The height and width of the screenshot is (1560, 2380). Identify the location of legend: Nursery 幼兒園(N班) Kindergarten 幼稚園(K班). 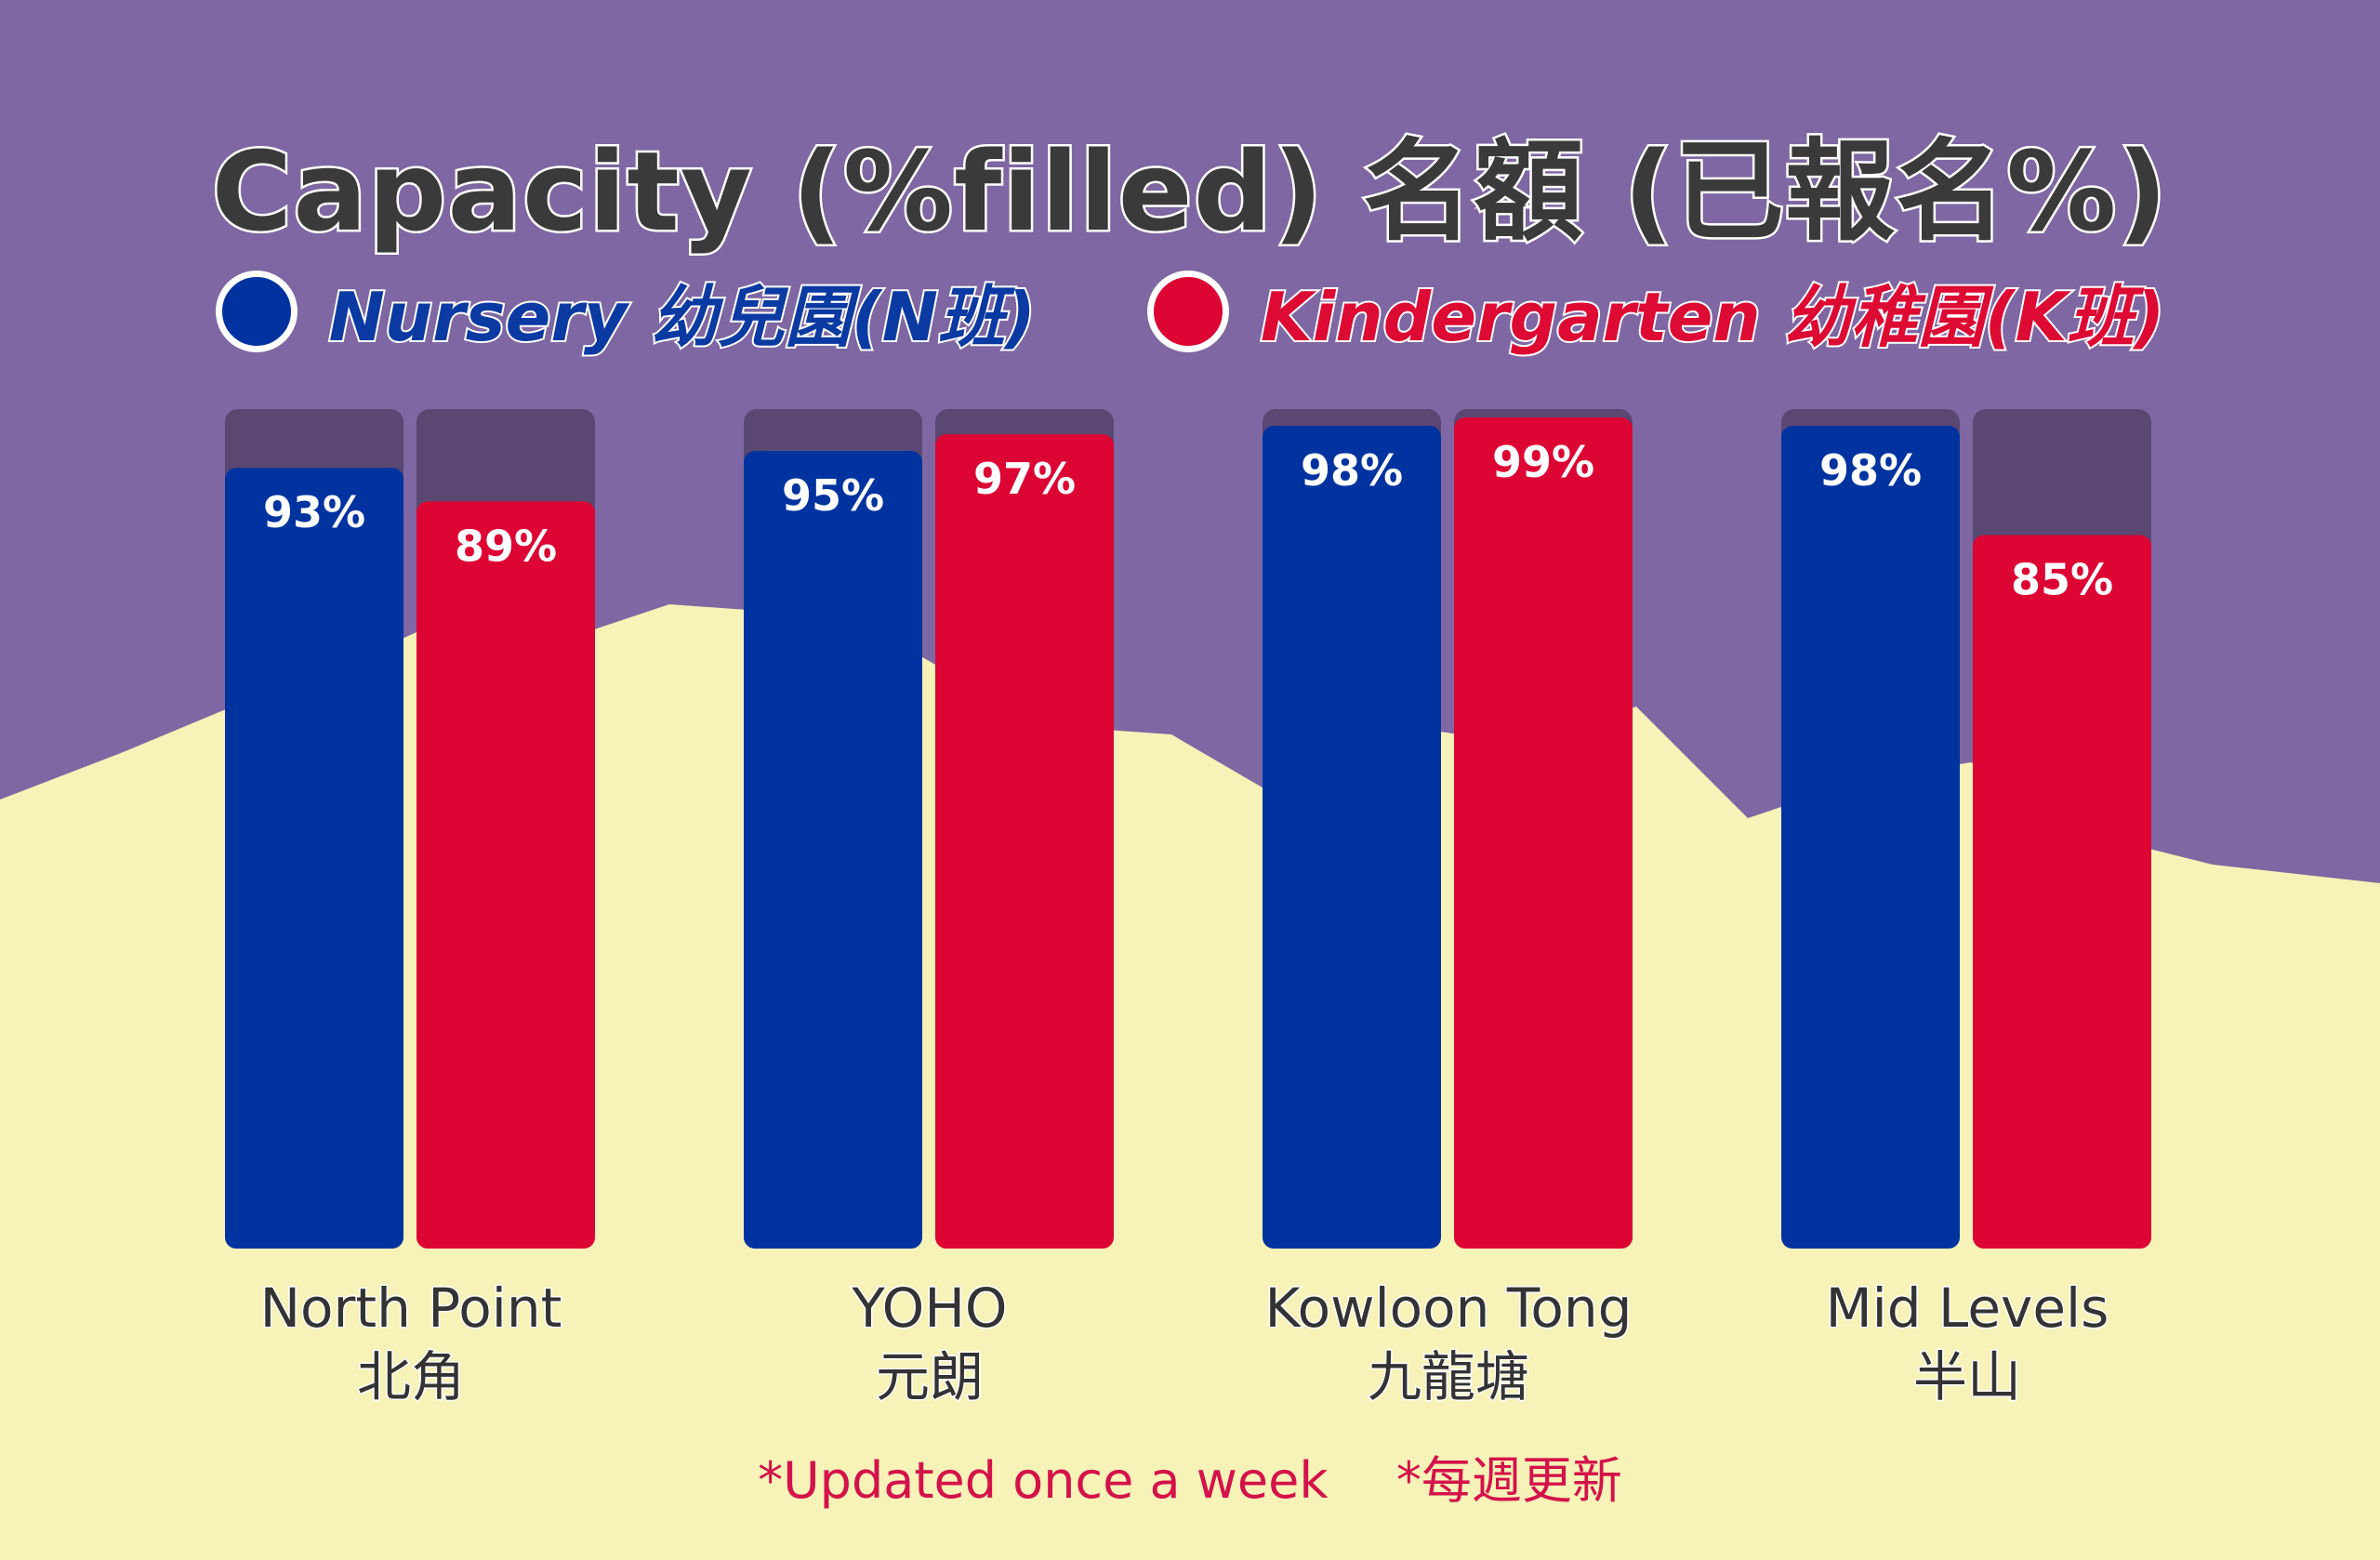
(1190, 311).